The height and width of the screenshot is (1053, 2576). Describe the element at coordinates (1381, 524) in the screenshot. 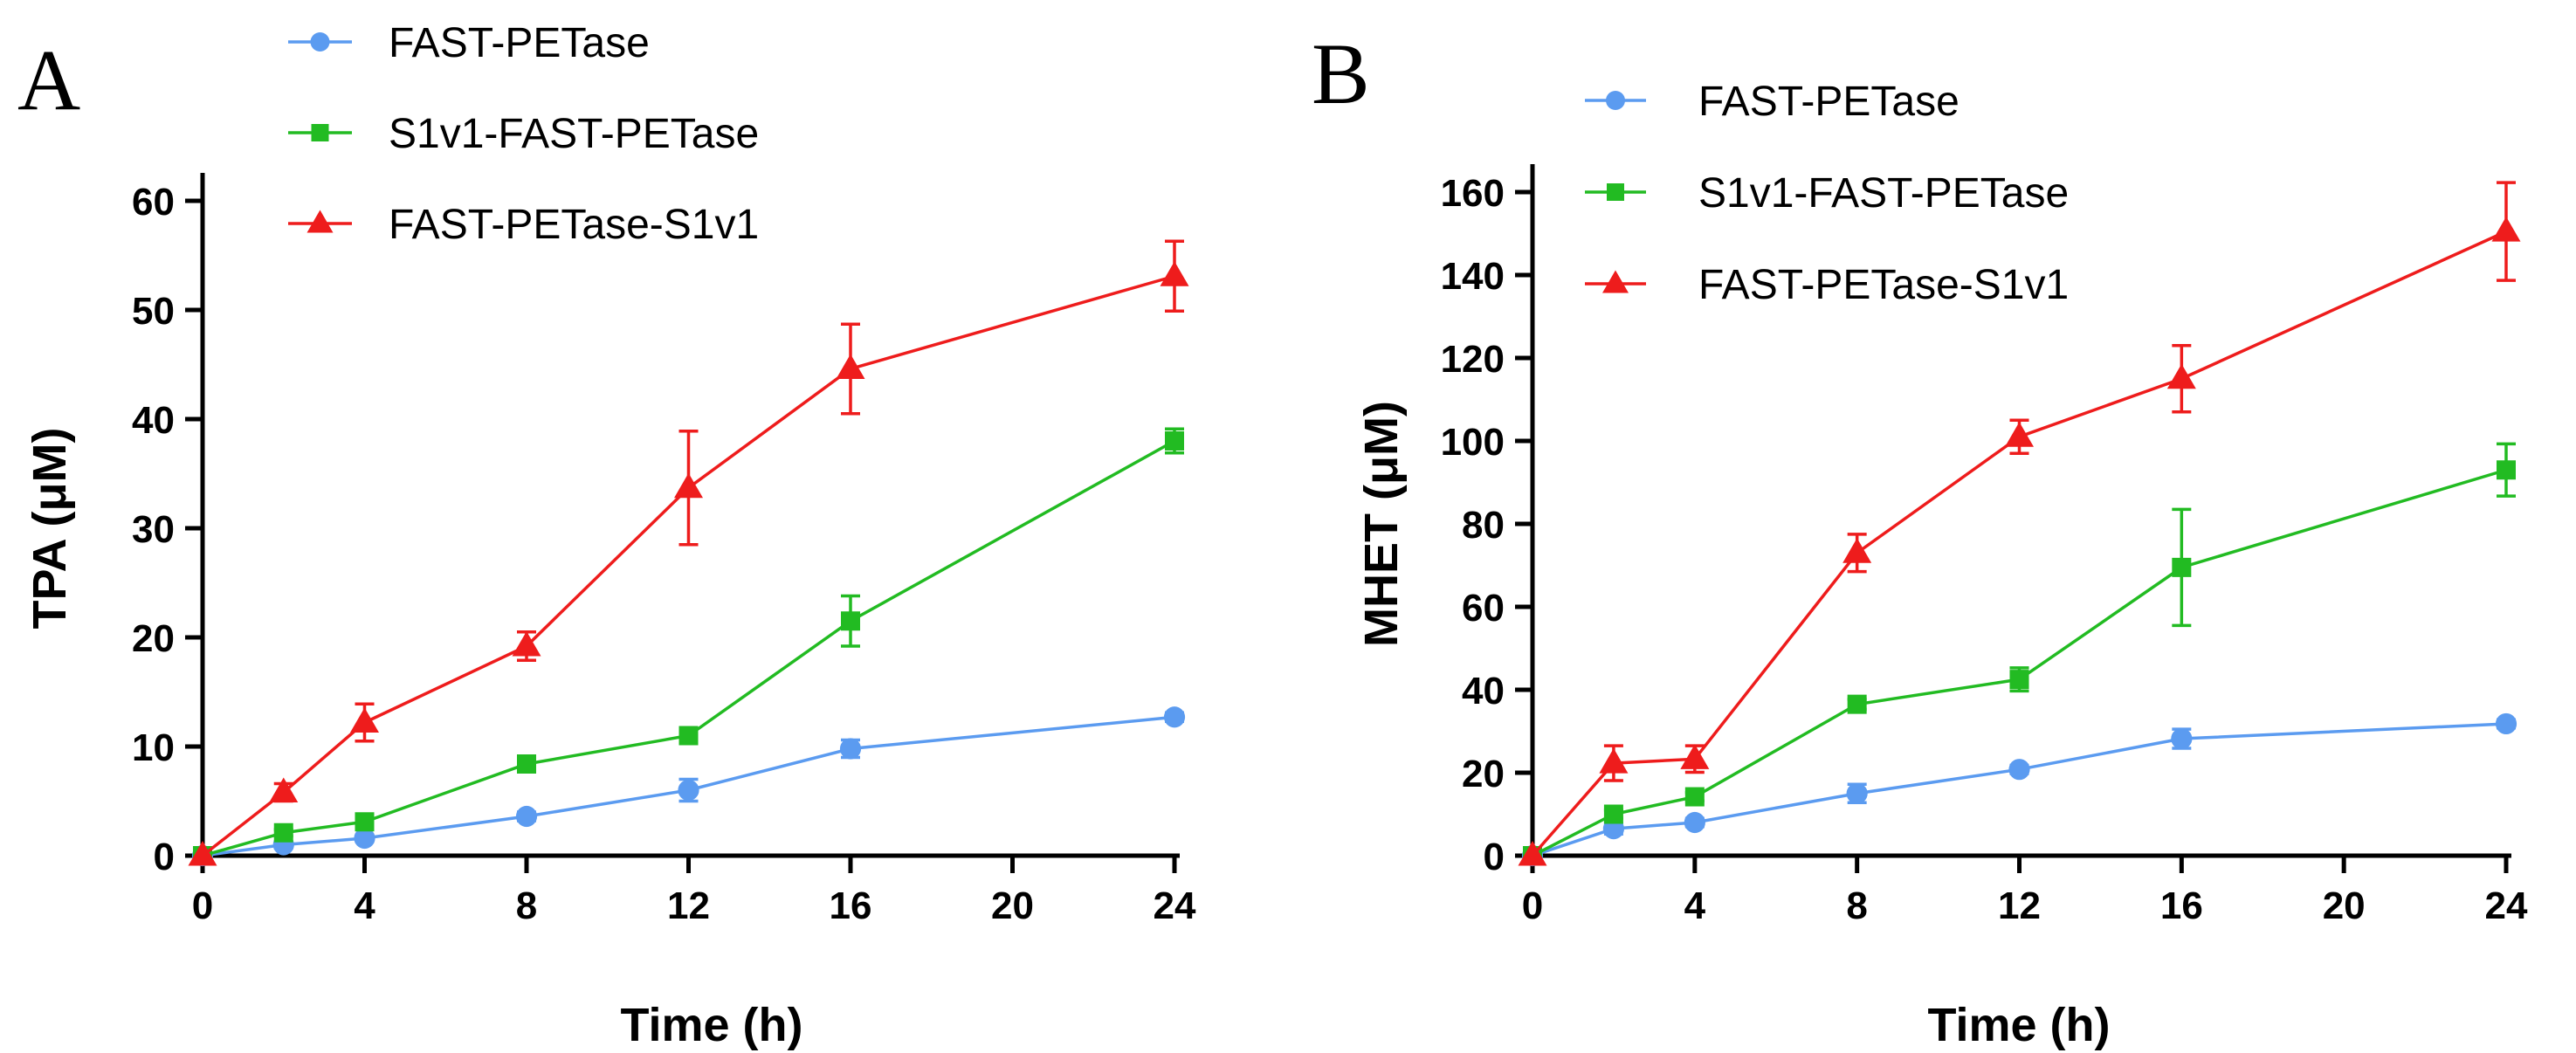

I see `y-axis-title: MHET (μM)` at that location.